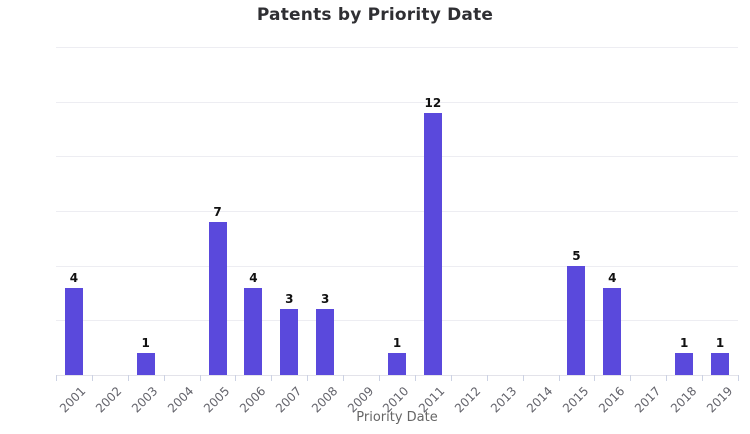 The image size is (750, 434). What do you see at coordinates (375, 15) in the screenshot?
I see `chart-title: Patents by Priority Date` at bounding box center [375, 15].